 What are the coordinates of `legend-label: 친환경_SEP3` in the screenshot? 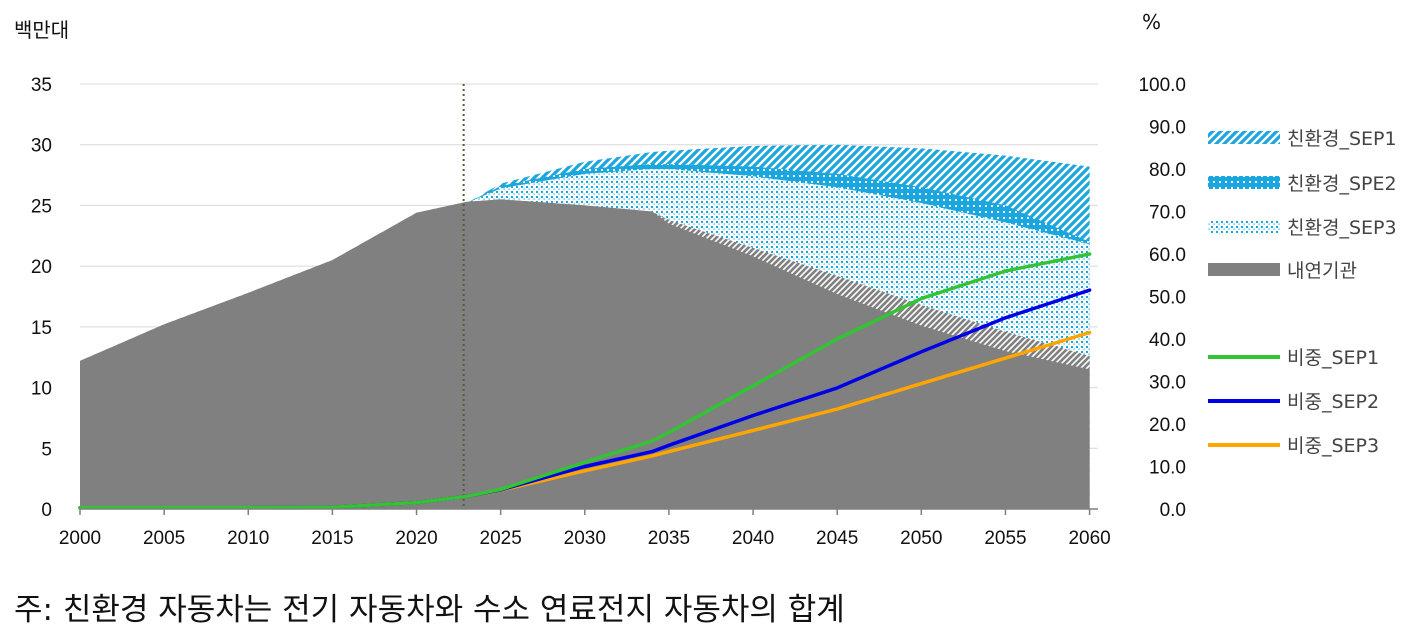 It's located at (1342, 228).